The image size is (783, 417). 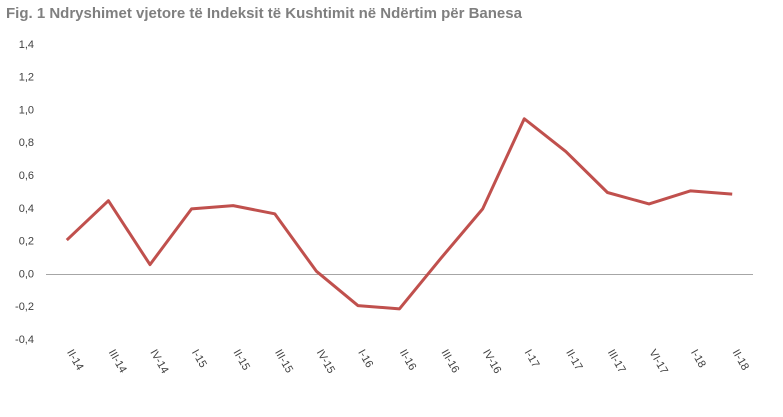 I want to click on x-tick-label: IV-14, so click(x=158, y=362).